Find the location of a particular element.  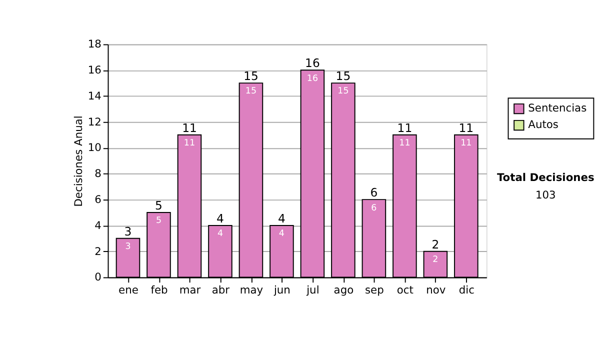

legend-label: Sentencias is located at coordinates (558, 108).